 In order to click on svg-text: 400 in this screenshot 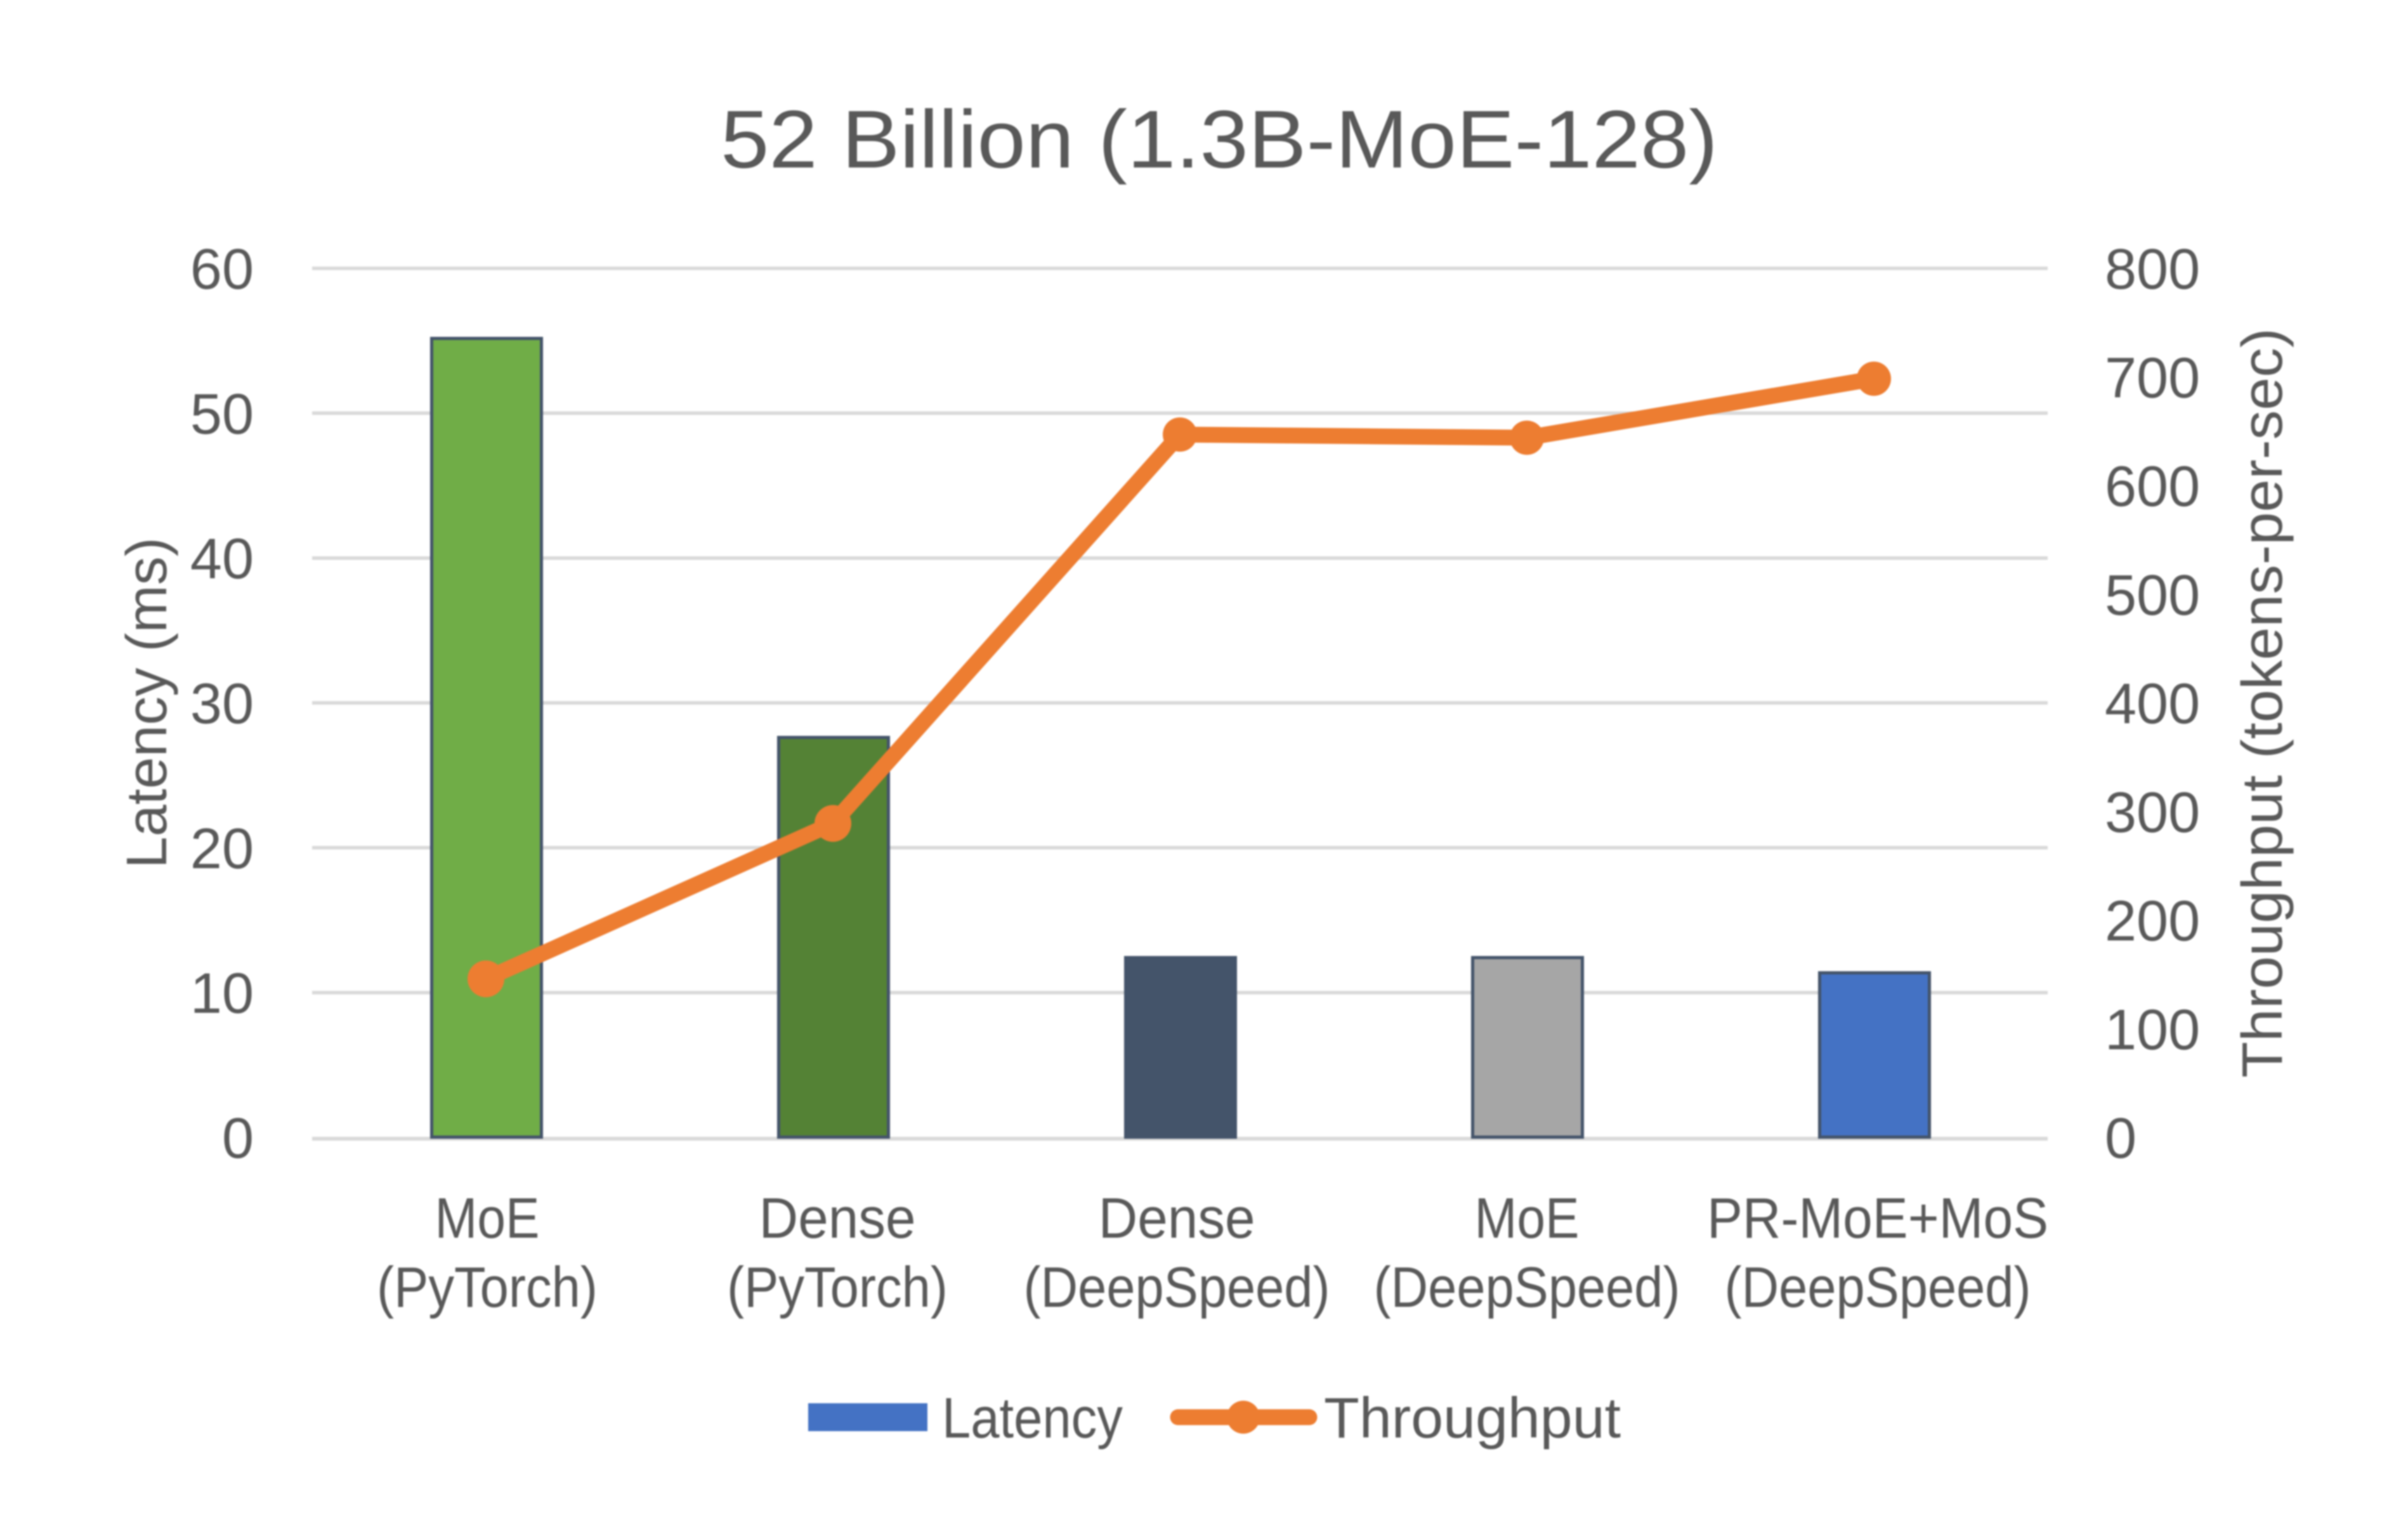, I will do `click(2152, 704)`.